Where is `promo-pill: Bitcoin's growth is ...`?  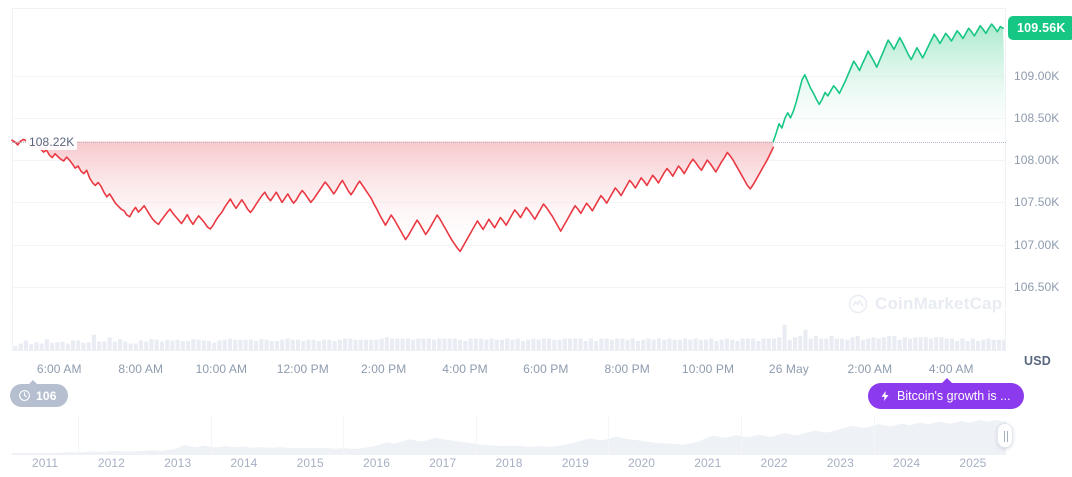 promo-pill: Bitcoin's growth is ... is located at coordinates (946, 393).